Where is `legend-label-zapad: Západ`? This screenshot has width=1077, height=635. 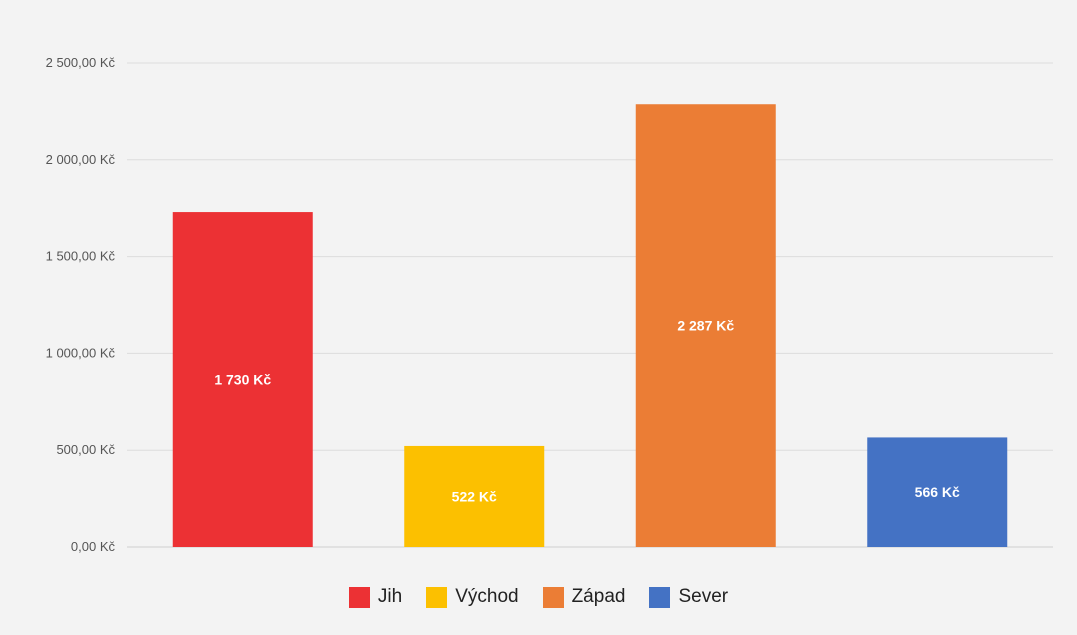
legend-label-zapad: Západ is located at coordinates (598, 596).